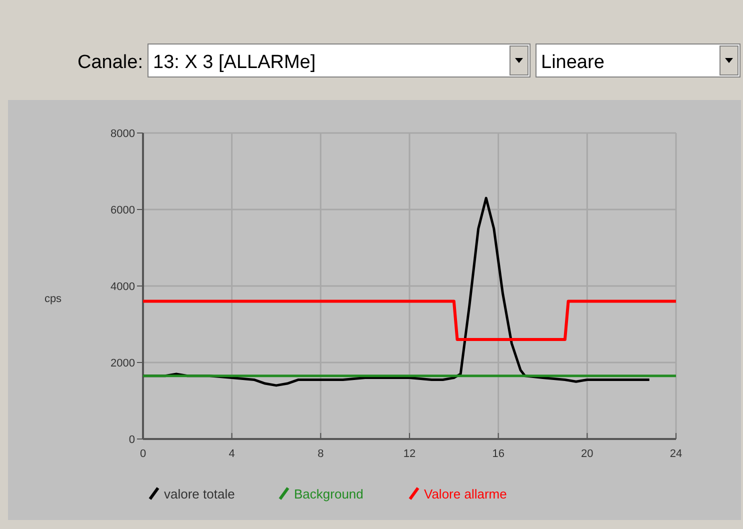  Describe the element at coordinates (498, 454) in the screenshot. I see `x-tick-label: 16` at that location.